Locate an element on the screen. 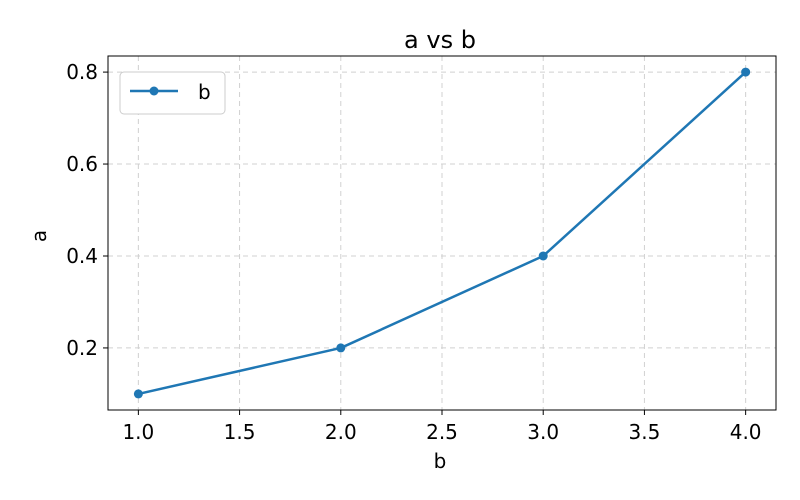 The width and height of the screenshot is (800, 500). legend: b is located at coordinates (172, 93).